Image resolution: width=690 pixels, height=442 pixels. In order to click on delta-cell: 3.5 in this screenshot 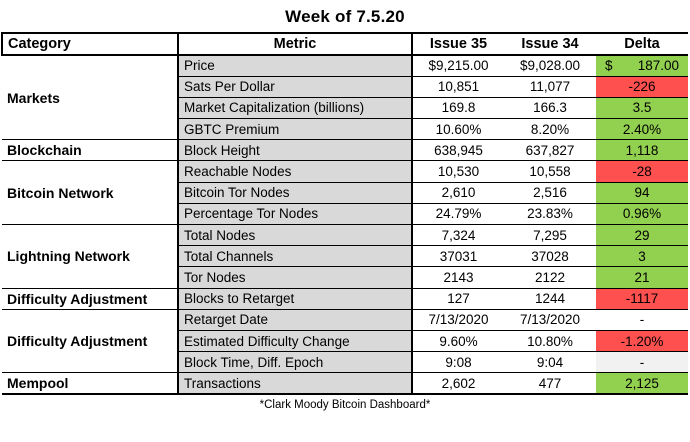, I will do `click(642, 108)`.